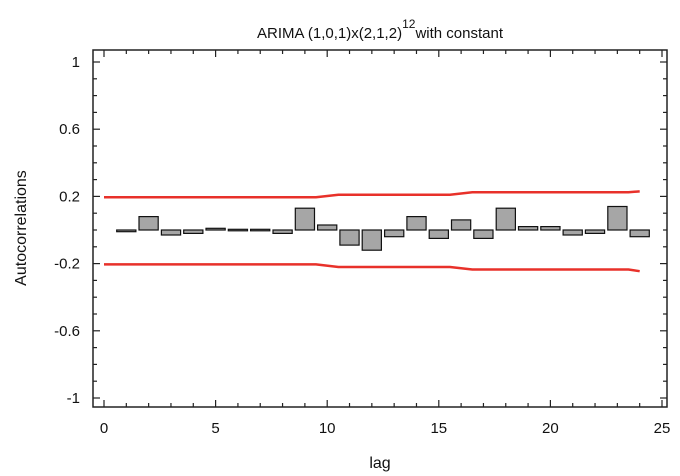  I want to click on chart-title: ARIMA (1,0,1)x(2,1,2)12with constant, so click(380, 29).